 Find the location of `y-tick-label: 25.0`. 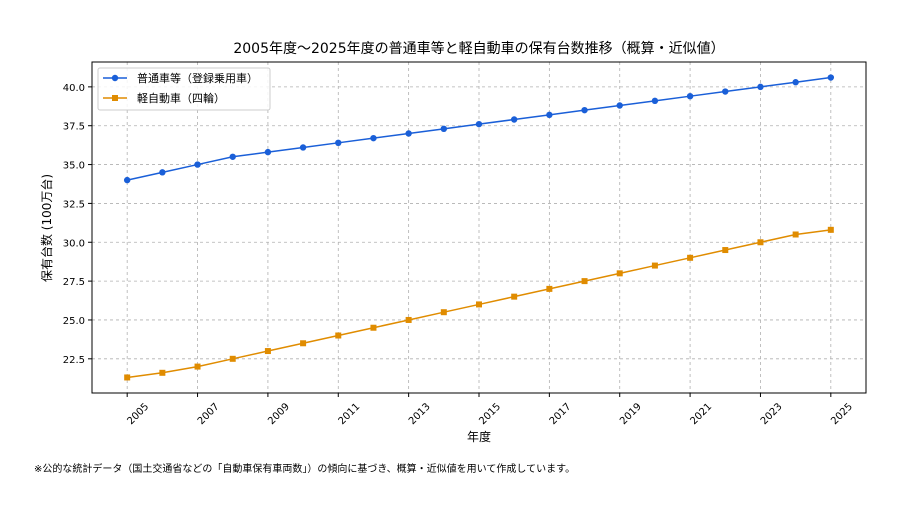

y-tick-label: 25.0 is located at coordinates (74, 321).